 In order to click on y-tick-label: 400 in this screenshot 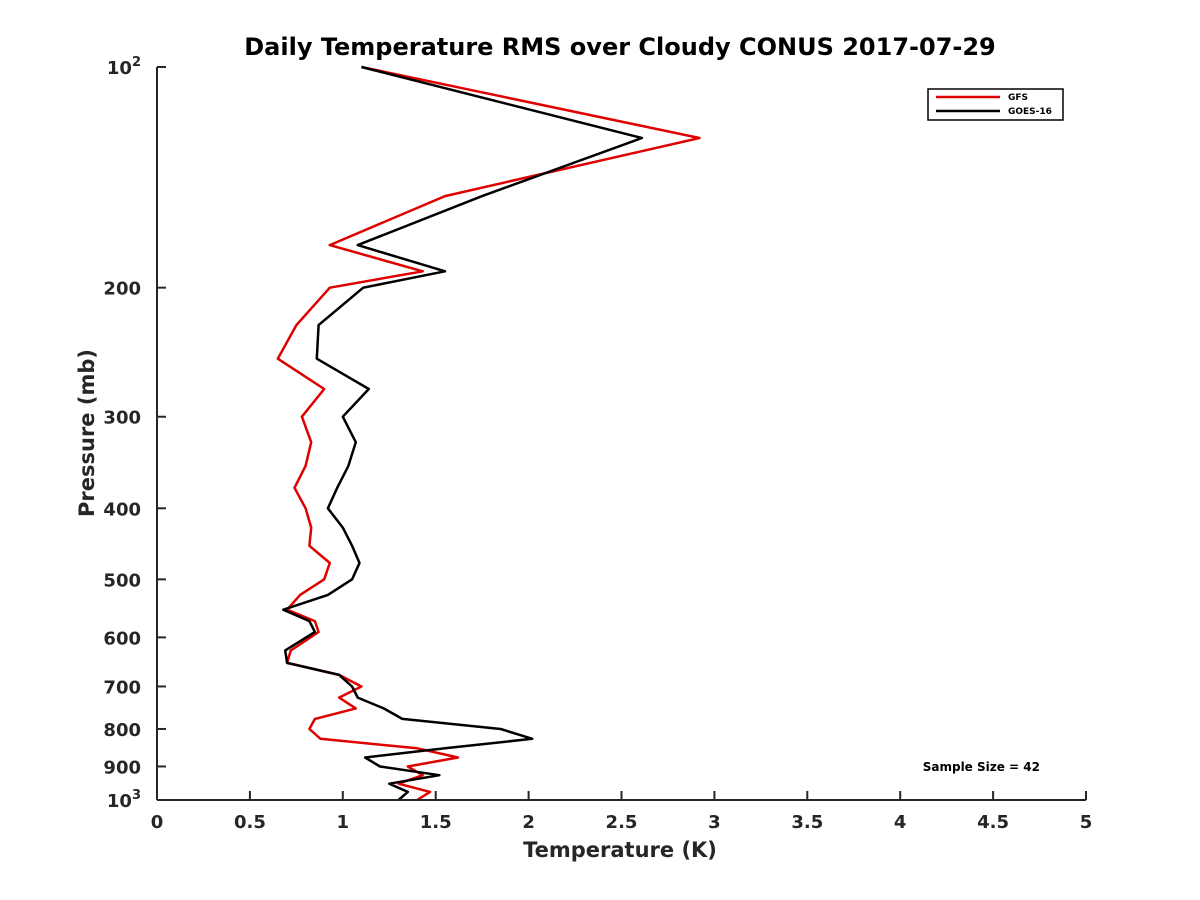, I will do `click(122, 509)`.